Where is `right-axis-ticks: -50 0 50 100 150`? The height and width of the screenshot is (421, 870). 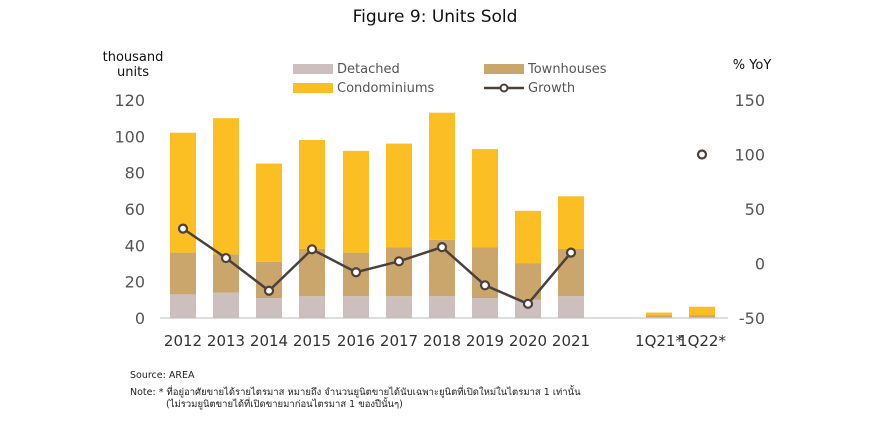 right-axis-ticks: -50 0 50 100 150 is located at coordinates (749, 209).